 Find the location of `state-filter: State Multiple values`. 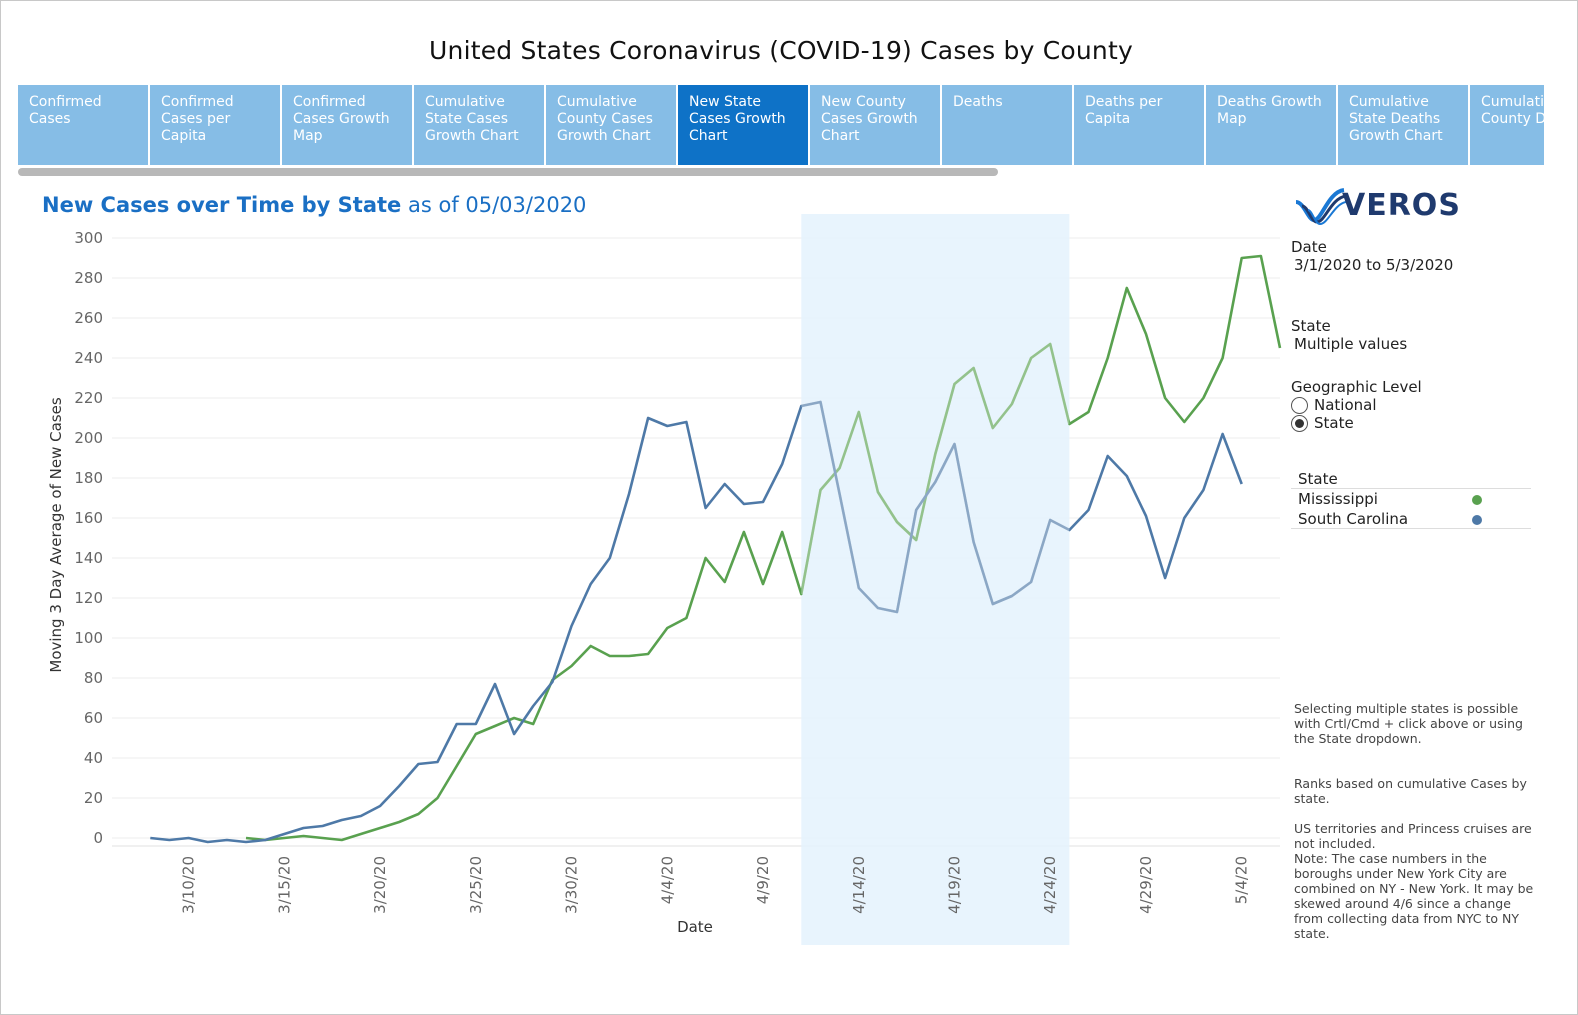

state-filter: State Multiple values is located at coordinates (1349, 335).